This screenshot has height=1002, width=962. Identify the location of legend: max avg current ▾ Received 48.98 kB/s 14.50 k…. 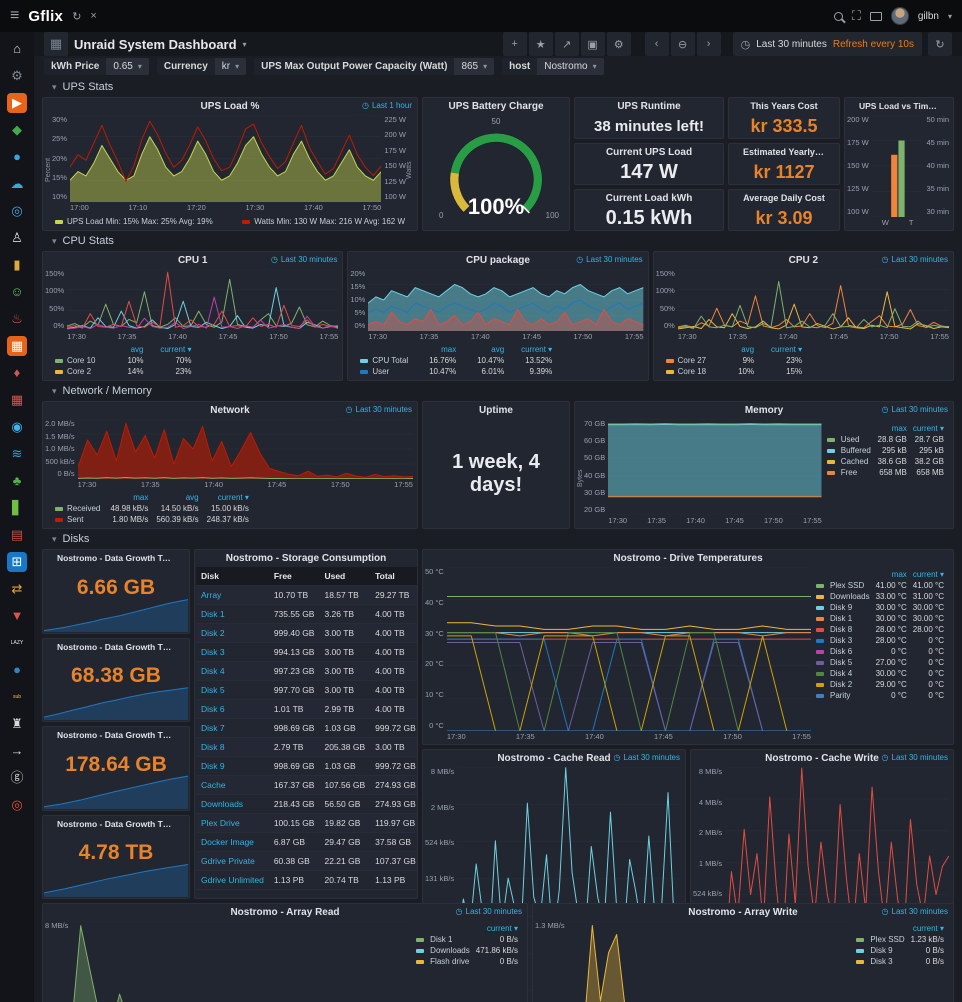
(230, 510).